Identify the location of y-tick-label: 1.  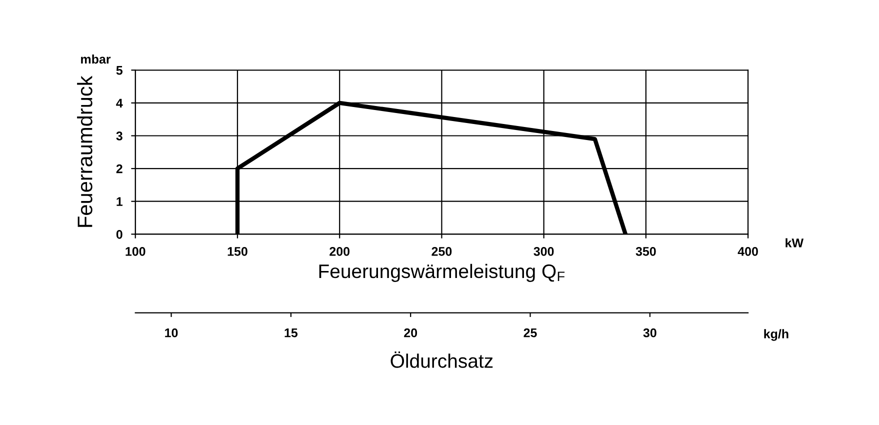
(119, 201).